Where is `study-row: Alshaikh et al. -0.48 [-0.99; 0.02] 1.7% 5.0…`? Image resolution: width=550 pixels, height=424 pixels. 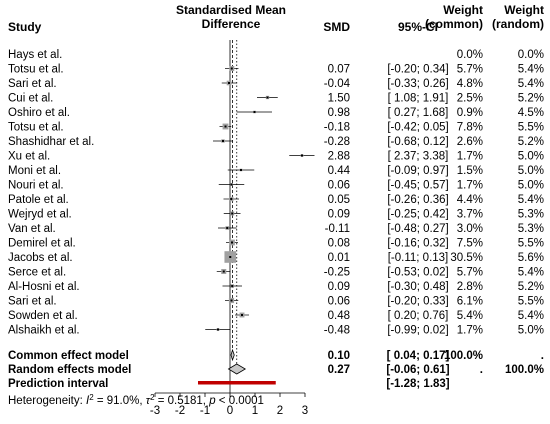 study-row: Alshaikh et al. -0.48 [-0.99; 0.02] 1.7% 5.0… is located at coordinates (276, 331).